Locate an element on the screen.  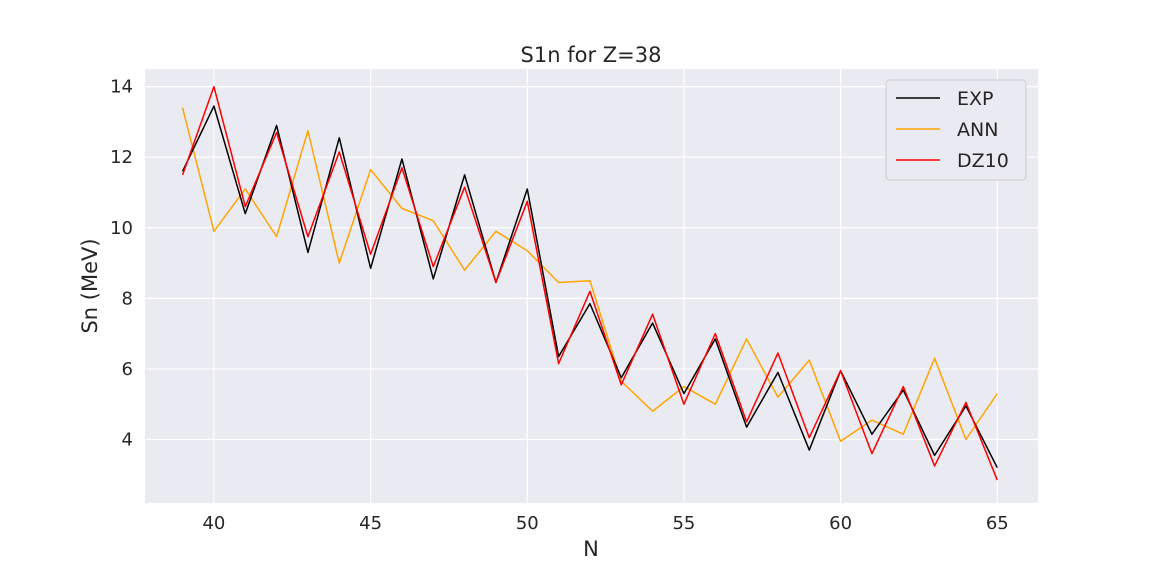
legend-label-ann: ANN is located at coordinates (977, 130).